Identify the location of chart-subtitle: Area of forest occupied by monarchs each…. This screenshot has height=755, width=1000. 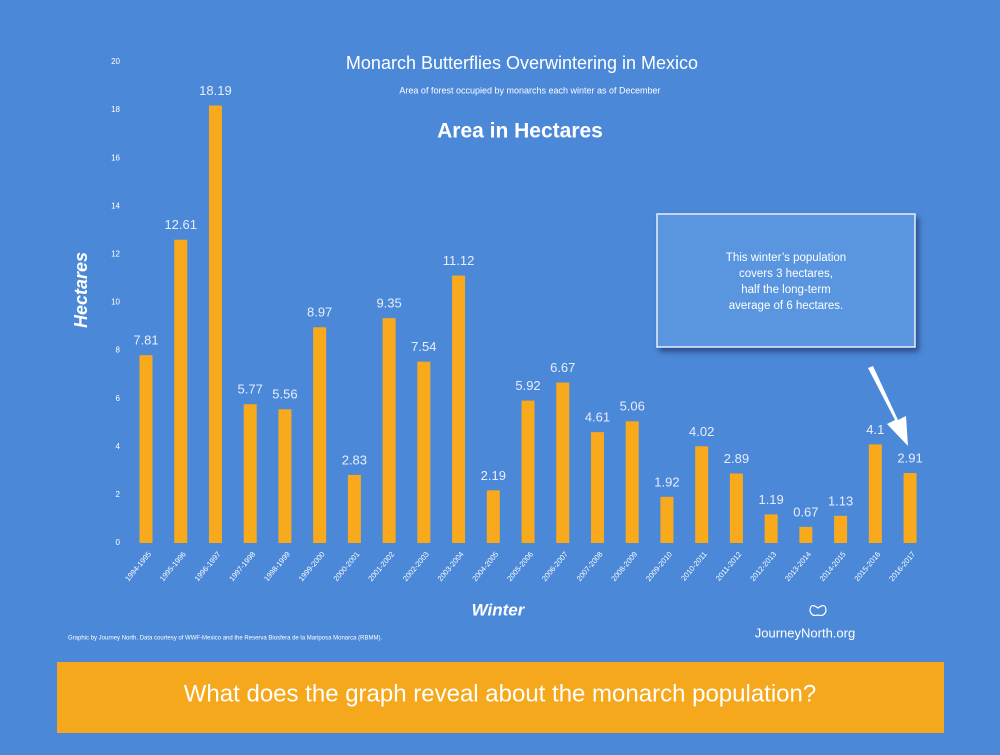
(529, 90).